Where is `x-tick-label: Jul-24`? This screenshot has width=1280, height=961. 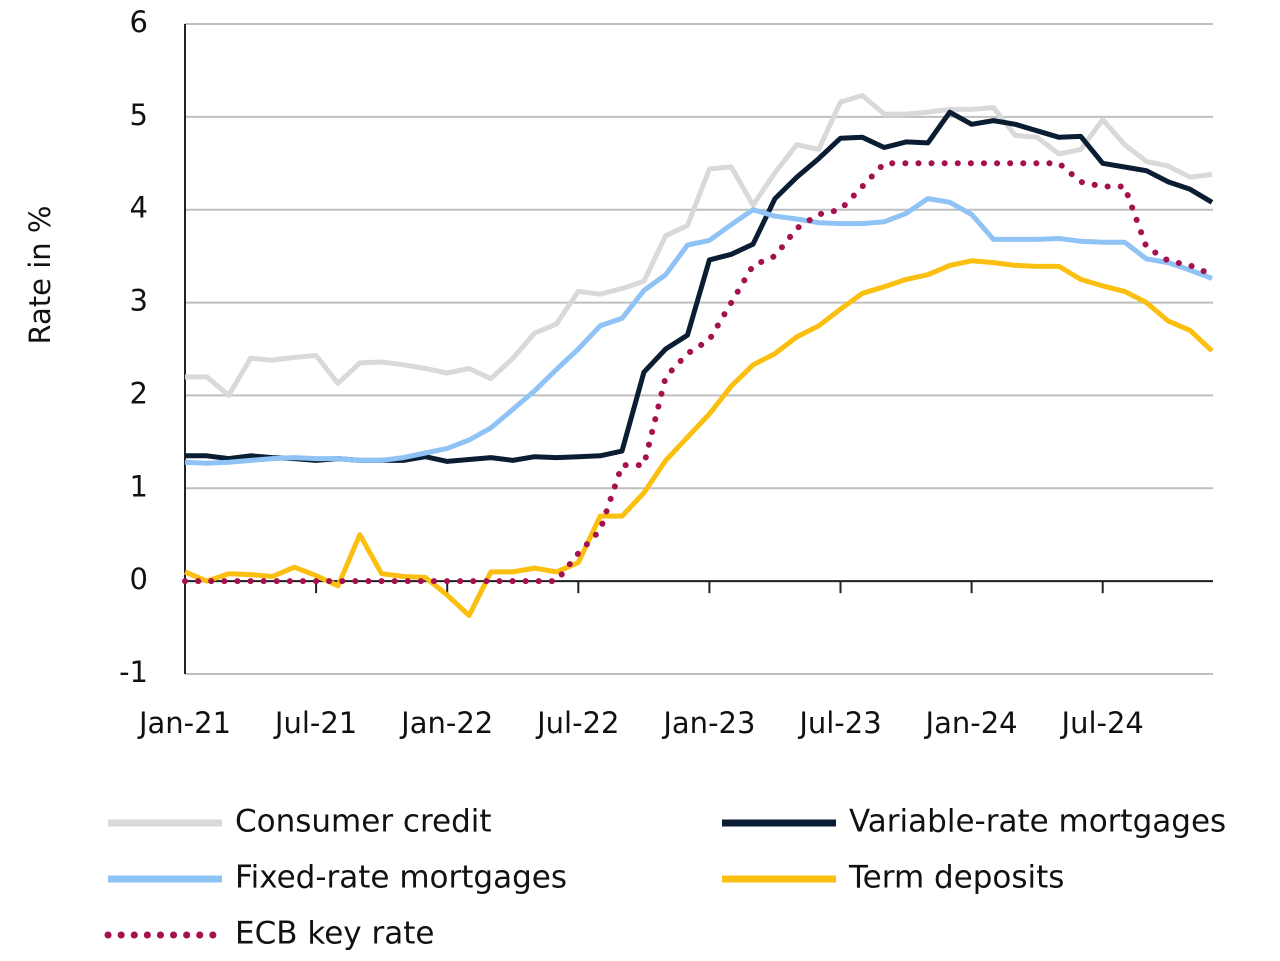 x-tick-label: Jul-24 is located at coordinates (1102, 723).